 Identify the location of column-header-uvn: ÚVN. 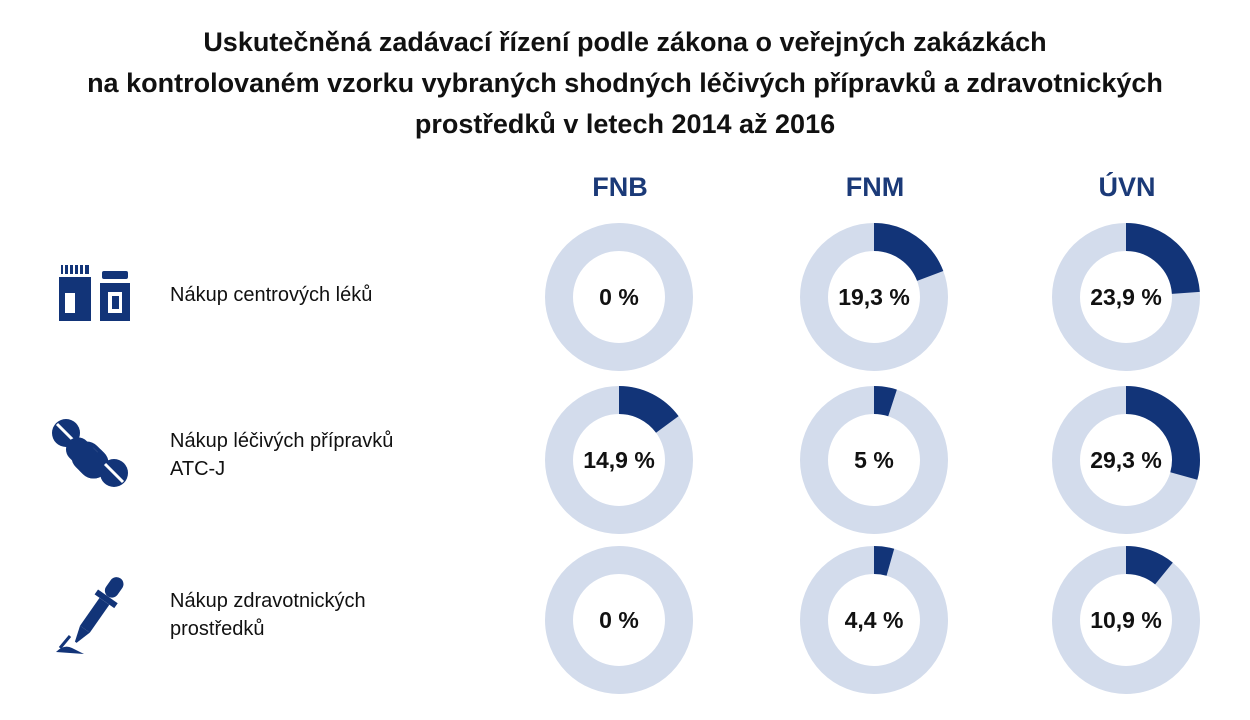
(1127, 187).